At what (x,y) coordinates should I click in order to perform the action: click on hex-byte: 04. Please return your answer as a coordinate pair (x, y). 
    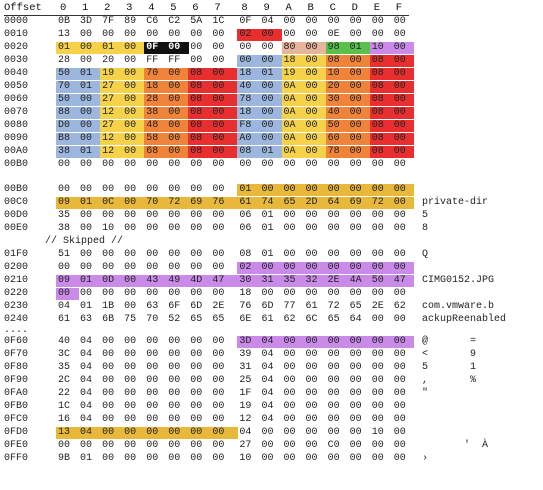
    Looking at the image, I should click on (267, 355).